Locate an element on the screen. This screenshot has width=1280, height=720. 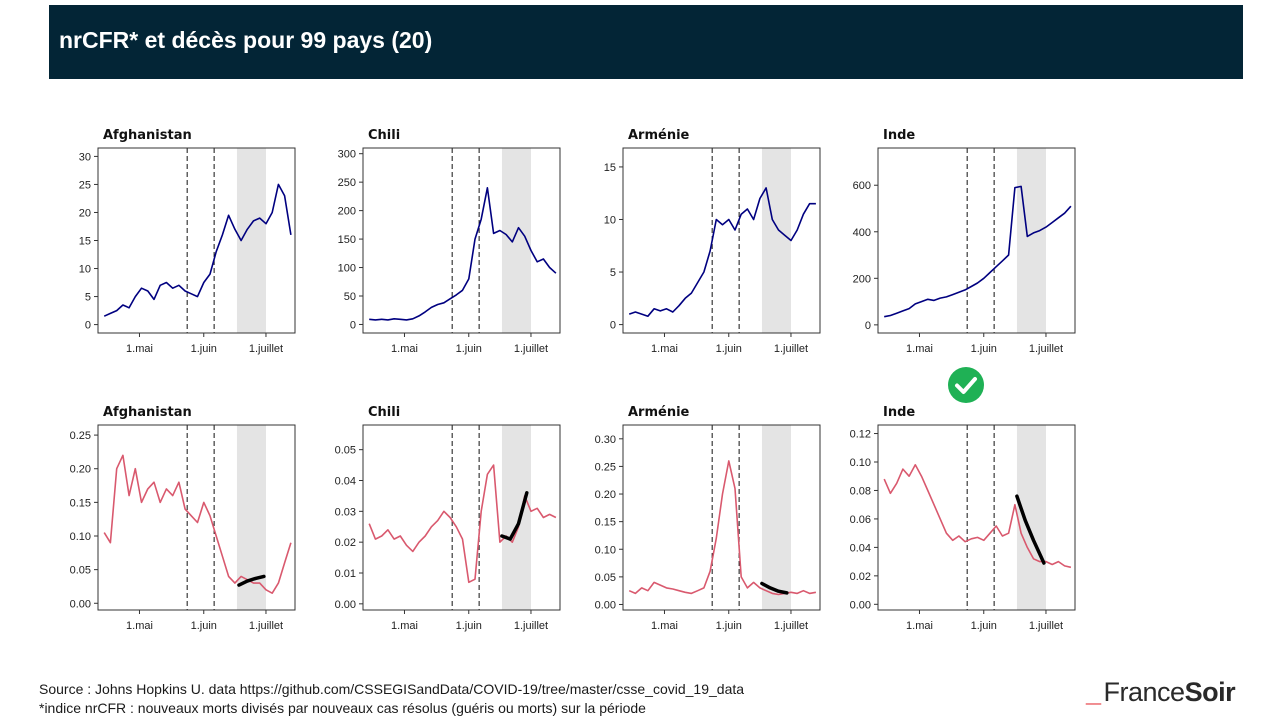
y-tick-label: 300 is located at coordinates (347, 155).